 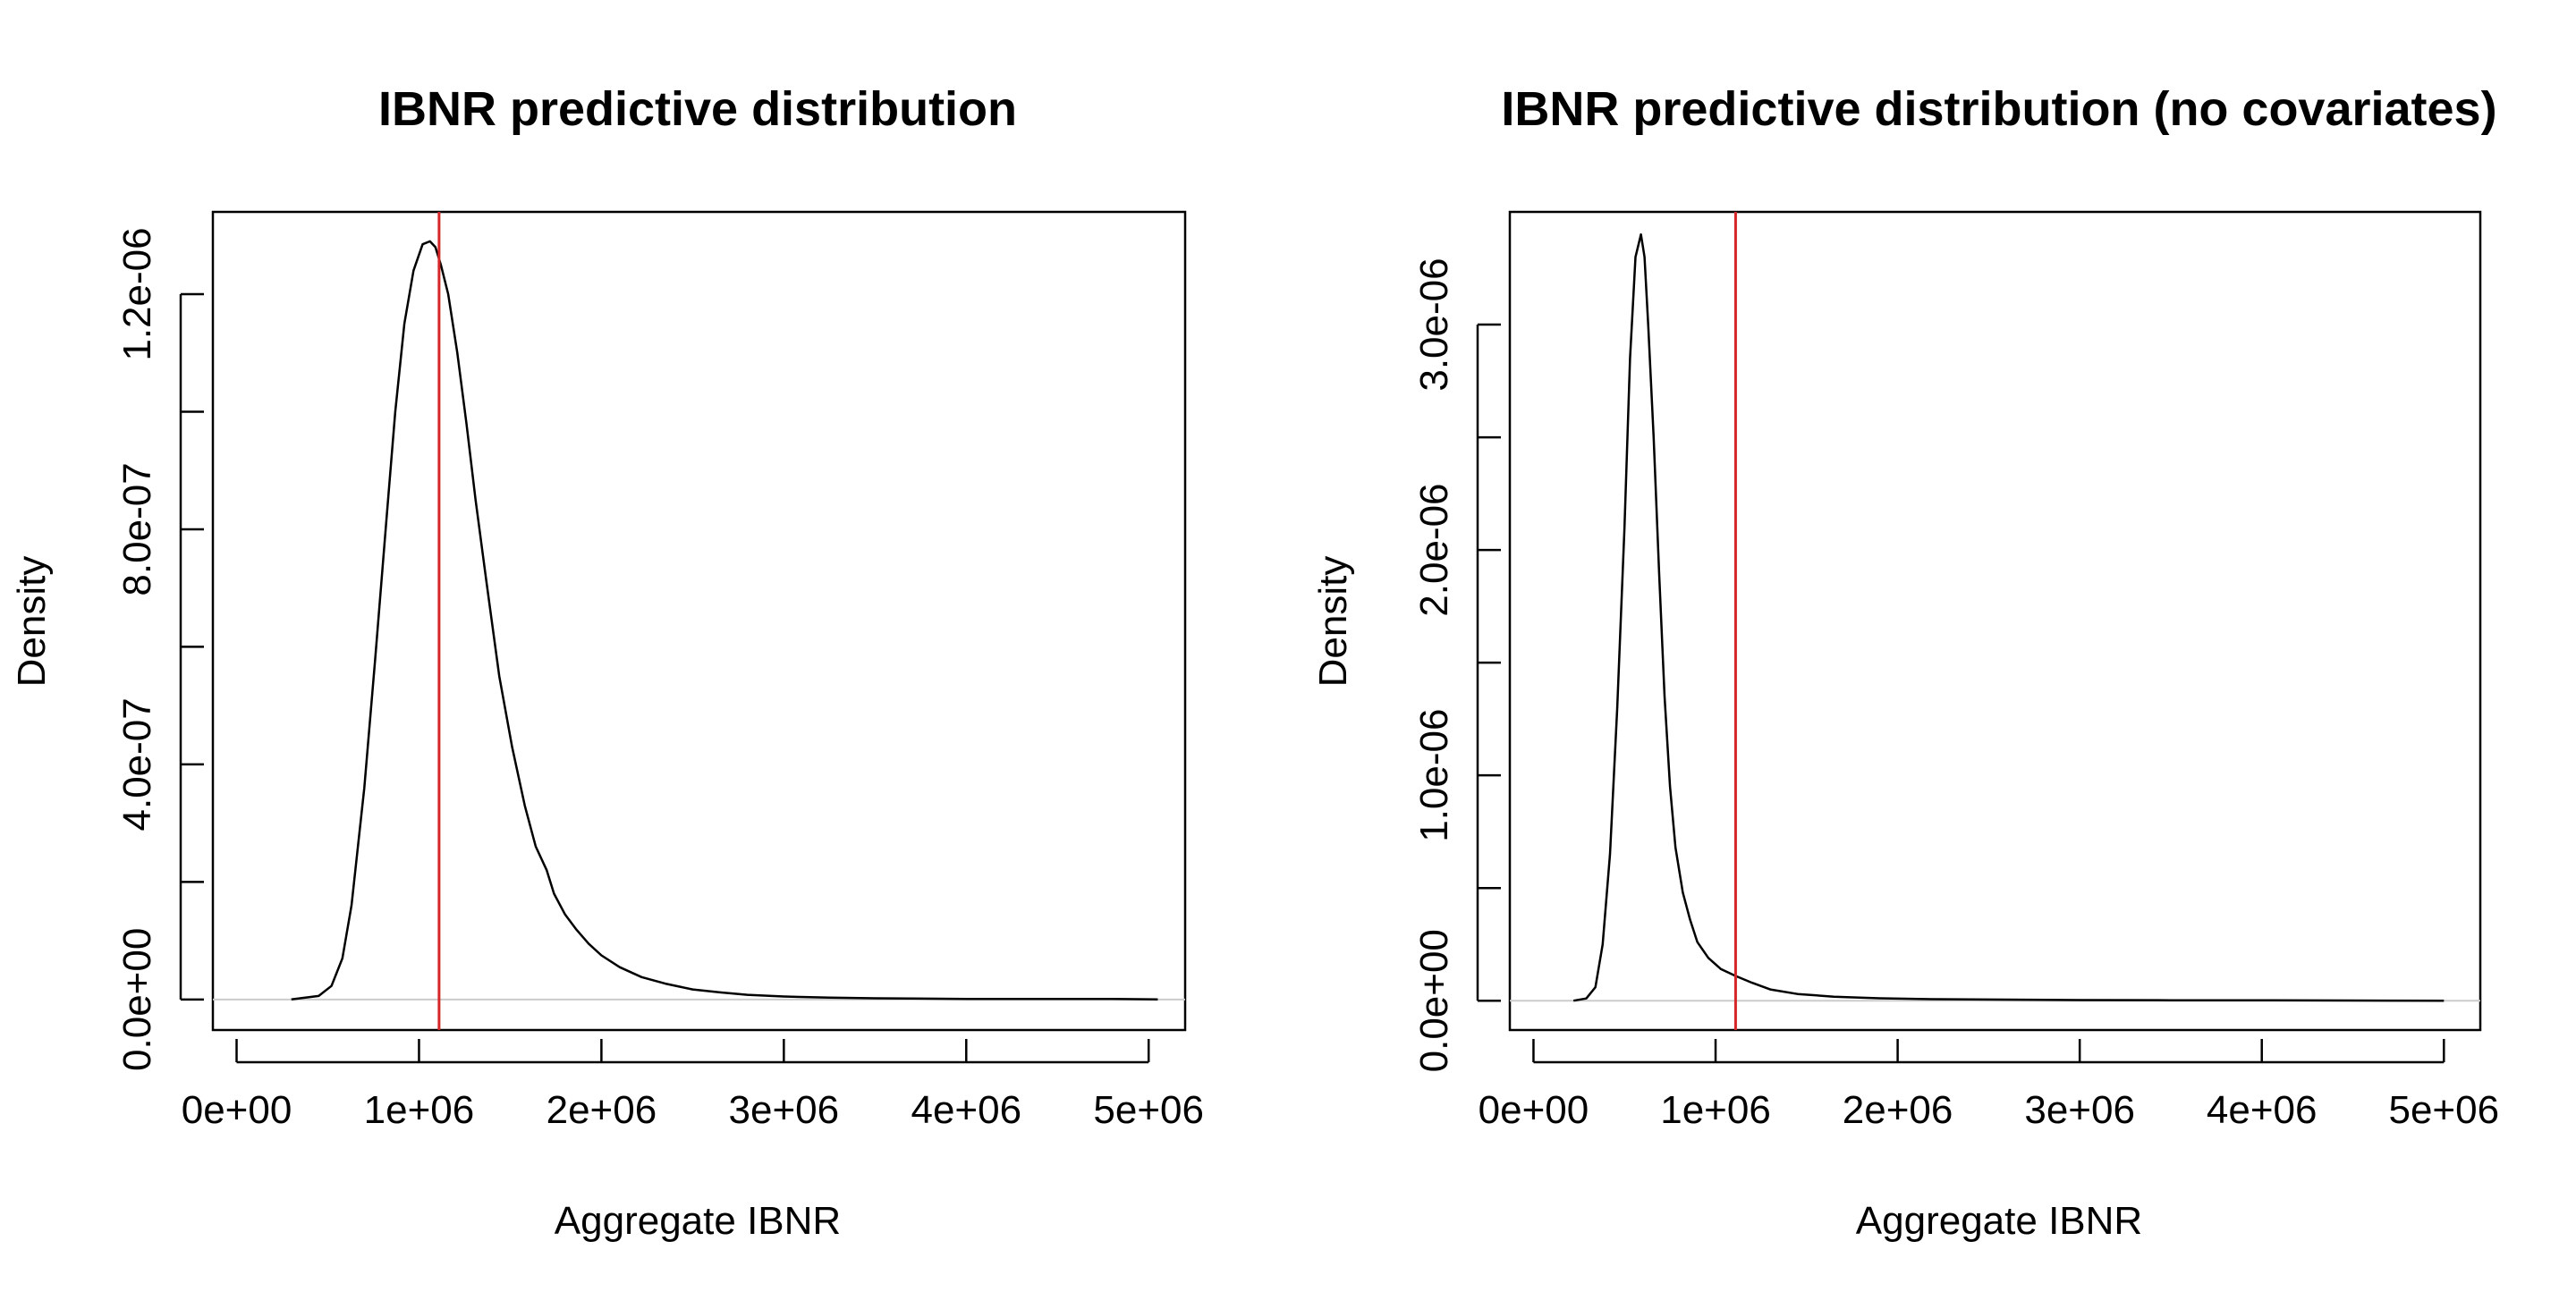 I want to click on y-tick-label: 4.0e-07, so click(x=137, y=764).